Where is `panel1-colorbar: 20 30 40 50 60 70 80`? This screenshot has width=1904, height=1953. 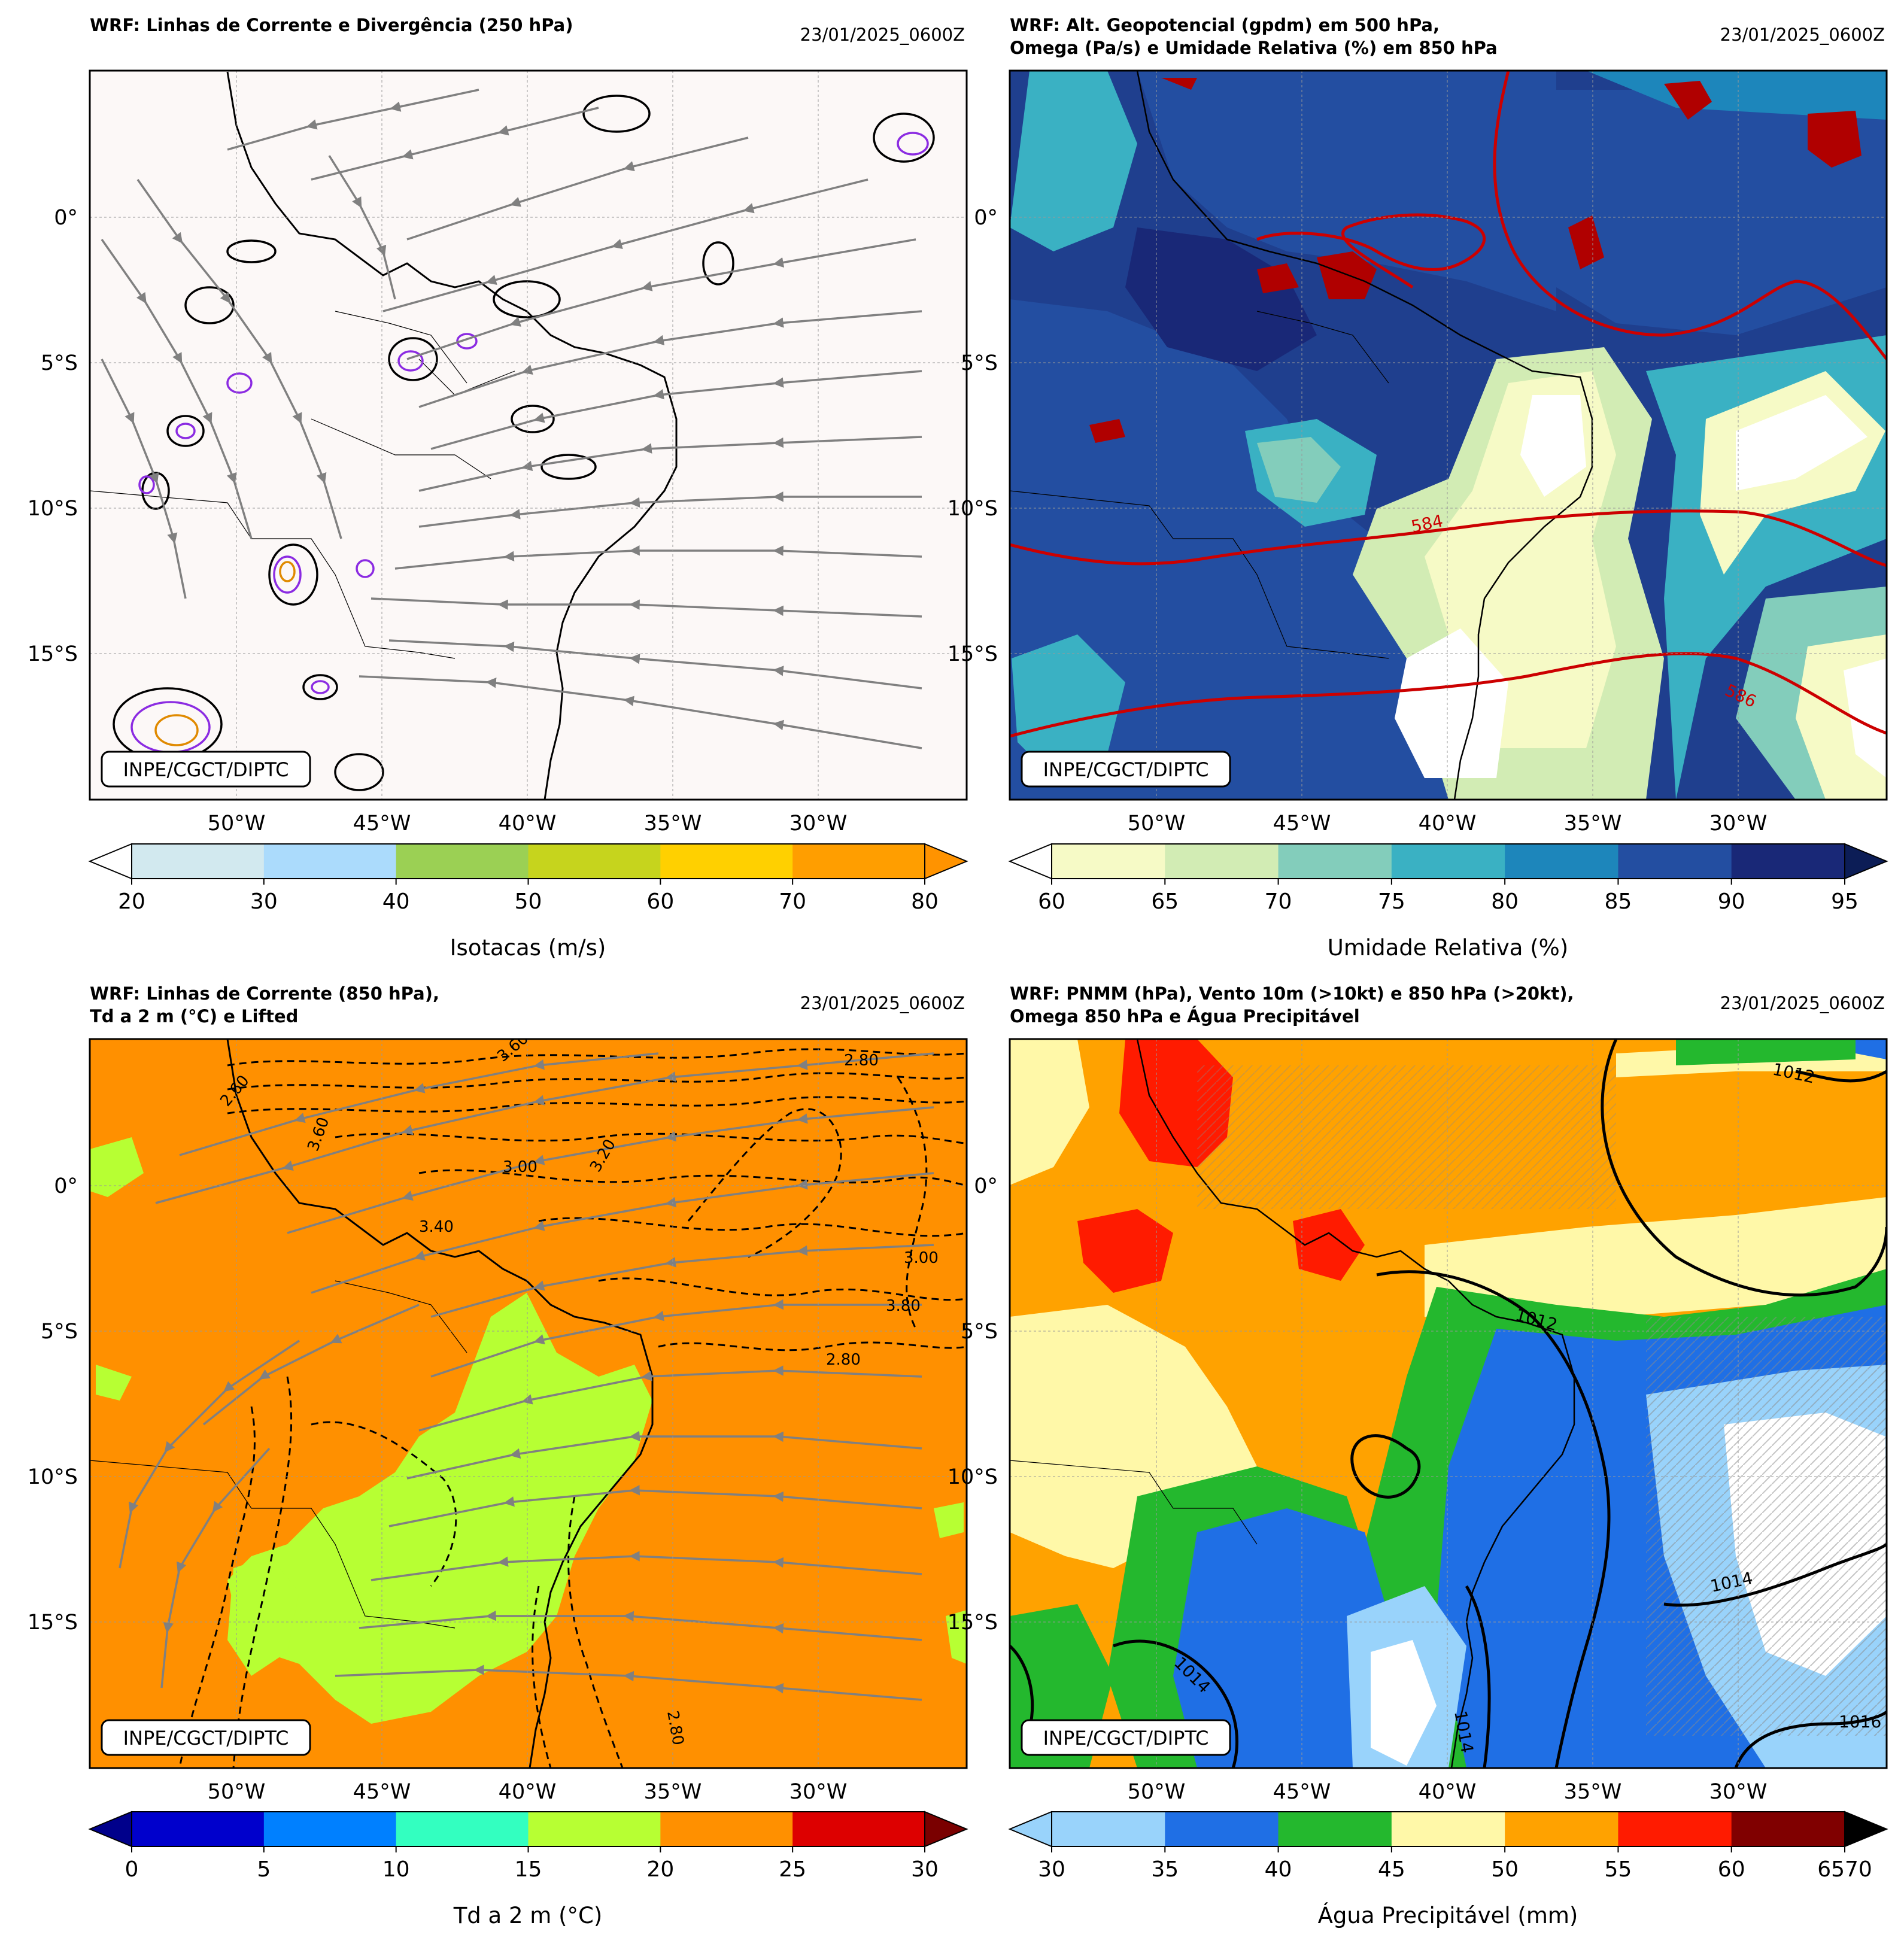
panel1-colorbar: 20 30 40 50 60 70 80 is located at coordinates (528, 878).